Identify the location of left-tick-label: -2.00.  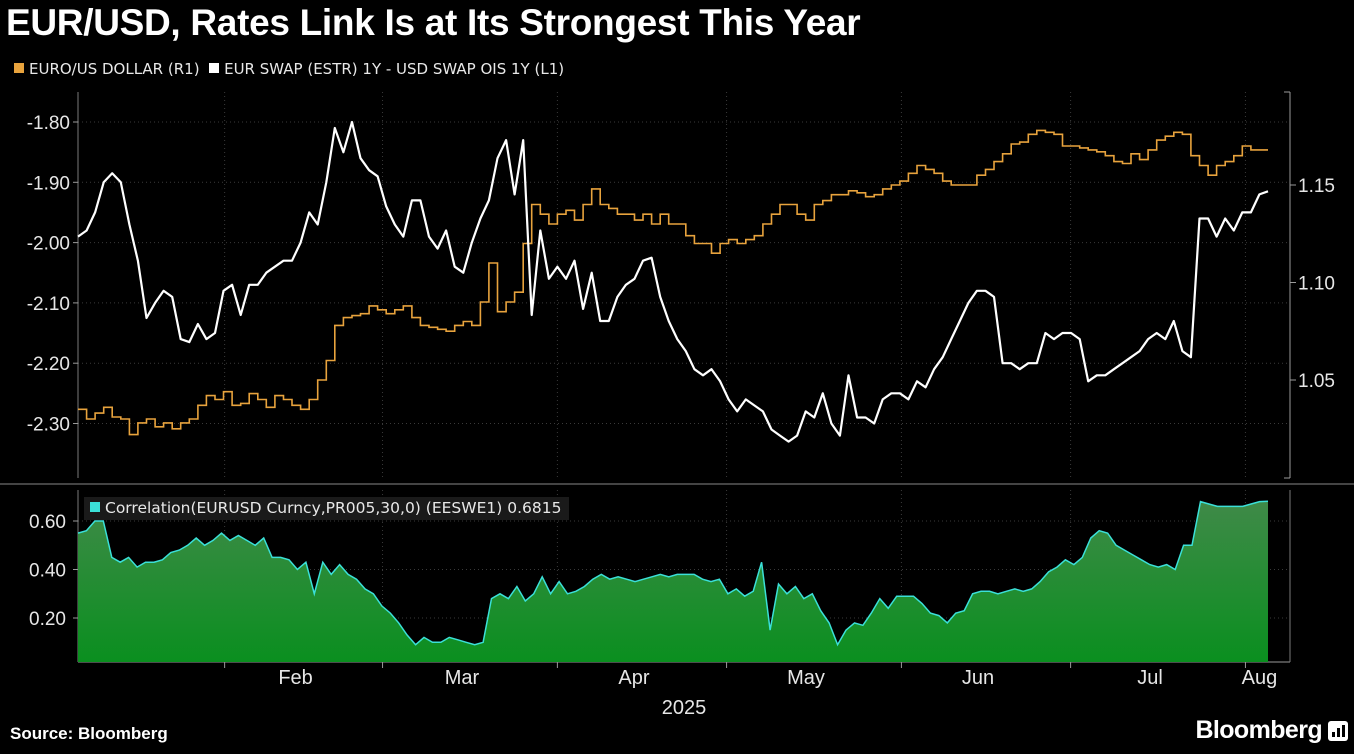
(48, 244).